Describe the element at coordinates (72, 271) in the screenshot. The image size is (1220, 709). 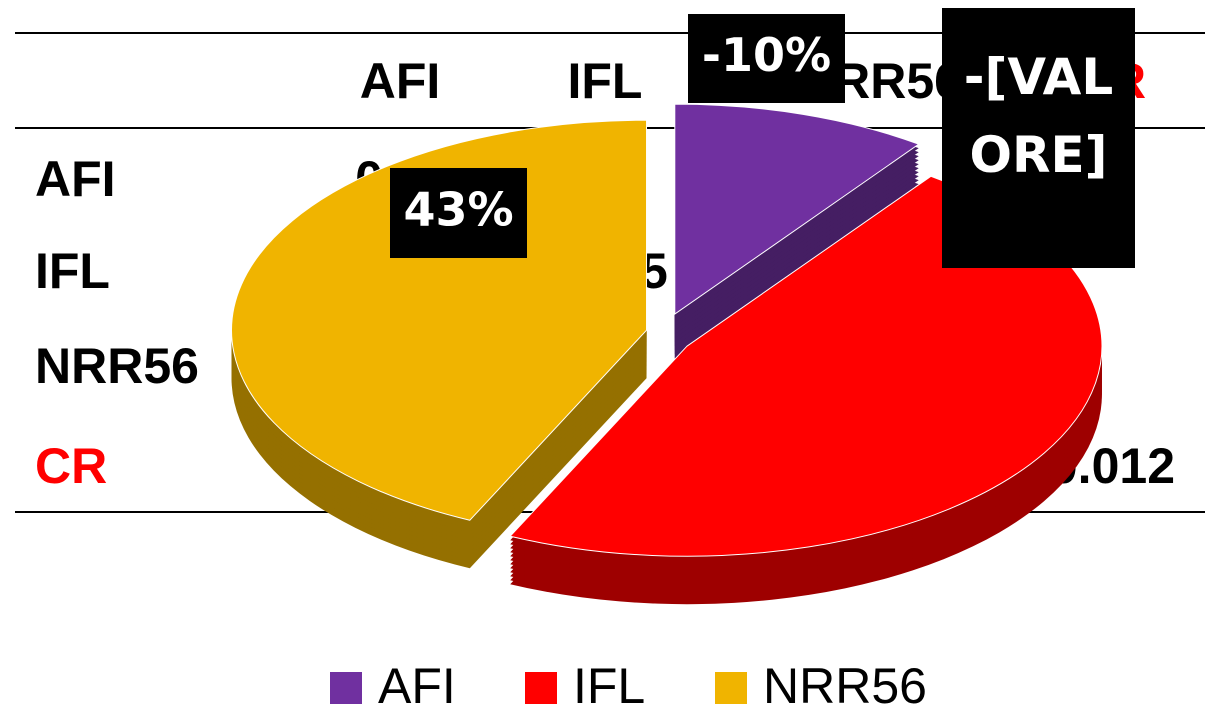
I see `row-label: IFL` at that location.